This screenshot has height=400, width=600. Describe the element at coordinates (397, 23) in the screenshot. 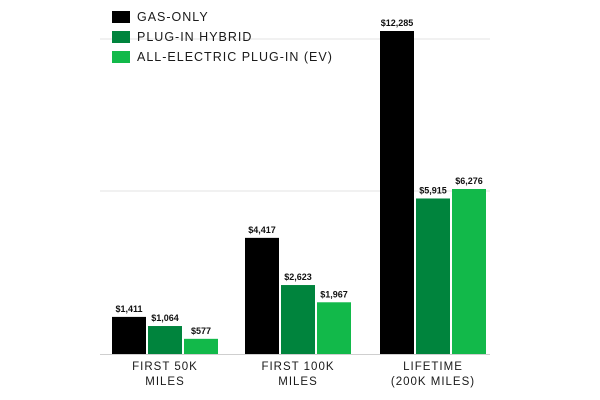

I see `data-label: $12,285` at that location.